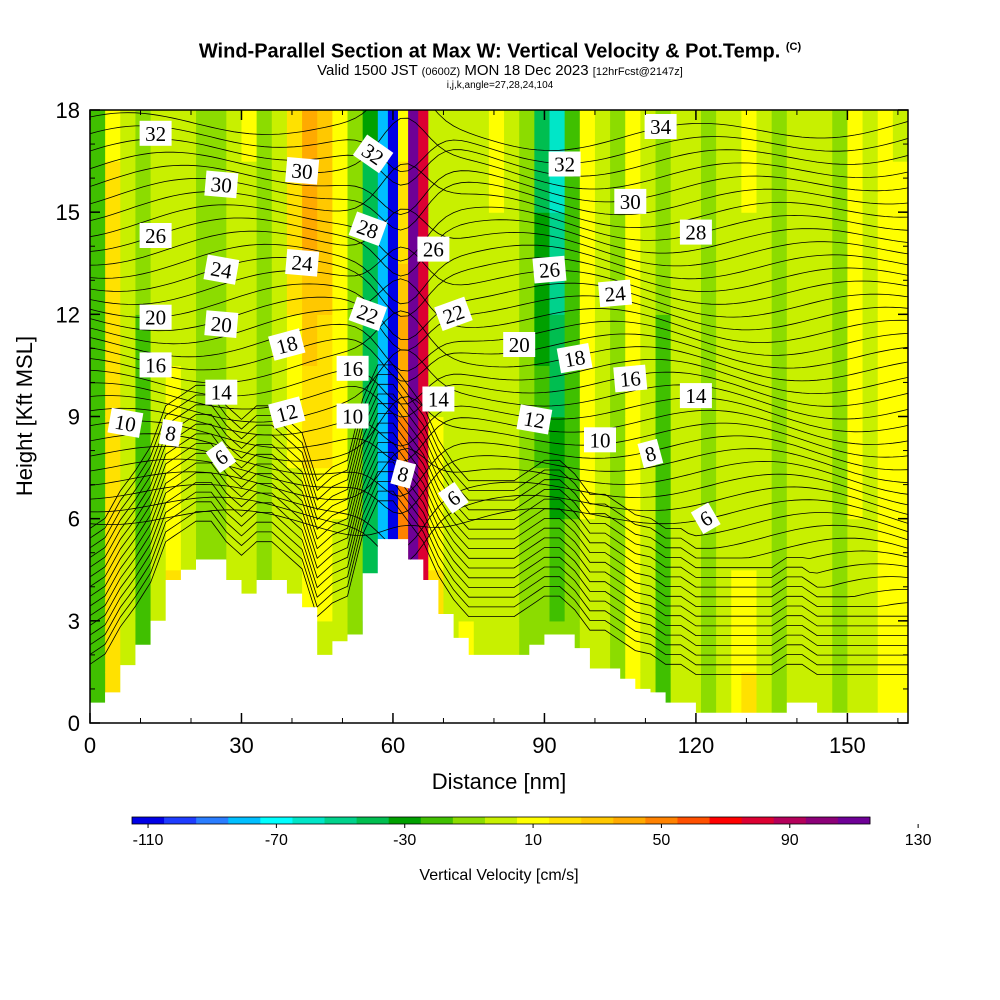 The height and width of the screenshot is (1000, 1000). What do you see at coordinates (501, 820) in the screenshot?
I see `colorbar-frame` at bounding box center [501, 820].